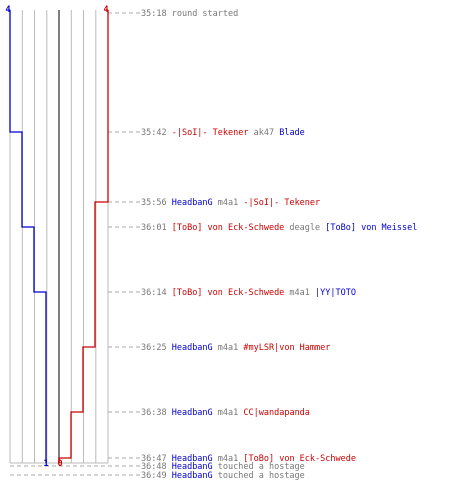 The height and width of the screenshot is (500, 450). Describe the element at coordinates (156, 133) in the screenshot. I see `event-time: 35:42` at that location.